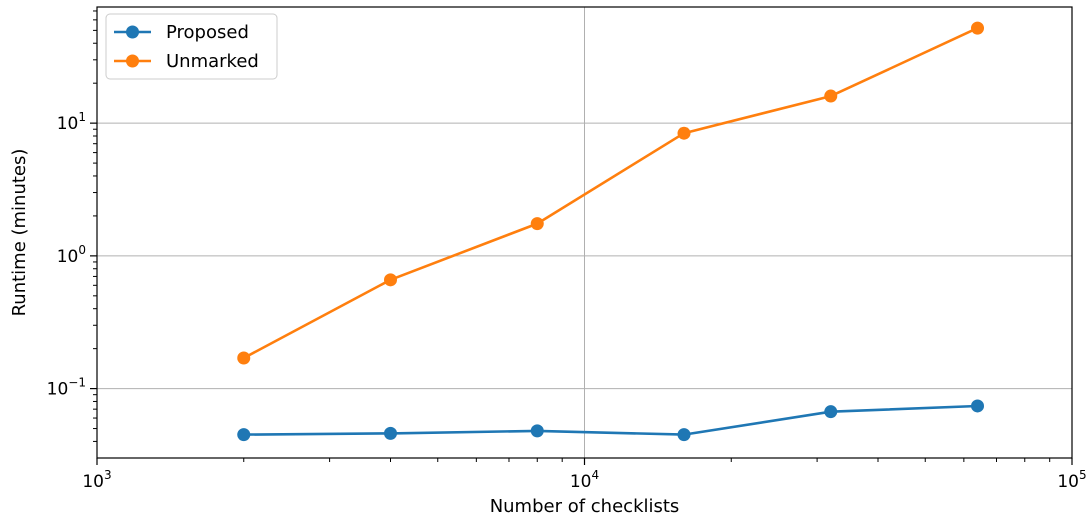 This screenshot has height=518, width=1091. I want to click on y-tick-label: 10¹, so click(71, 122).